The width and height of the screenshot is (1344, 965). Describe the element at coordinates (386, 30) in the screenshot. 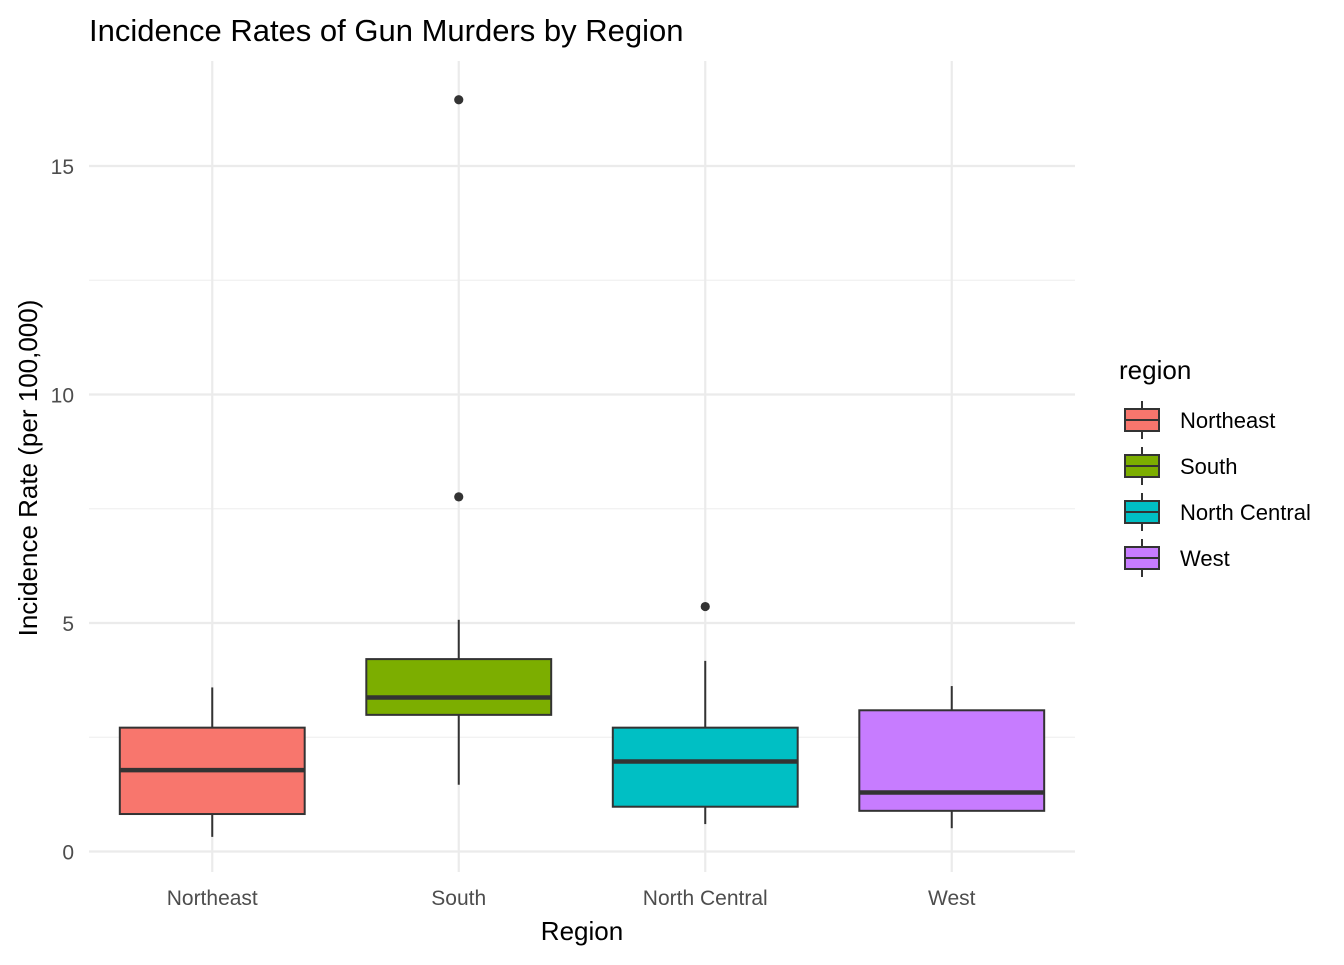

I see `chart-title: Incidence Rates of Gun Murders by Region` at that location.